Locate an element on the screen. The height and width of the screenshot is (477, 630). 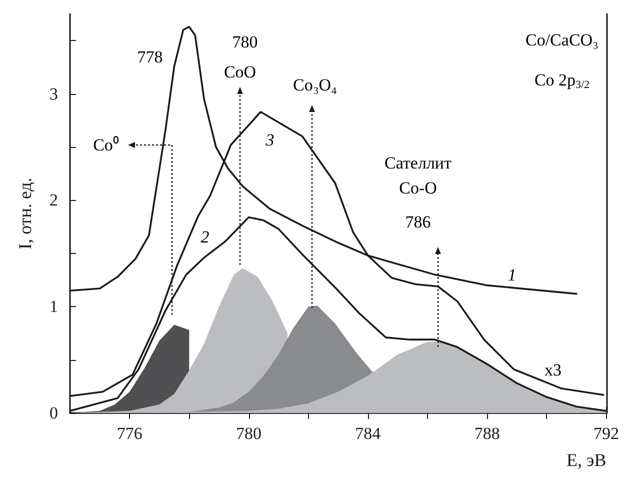
x-tick-label: 776 is located at coordinates (129, 433).